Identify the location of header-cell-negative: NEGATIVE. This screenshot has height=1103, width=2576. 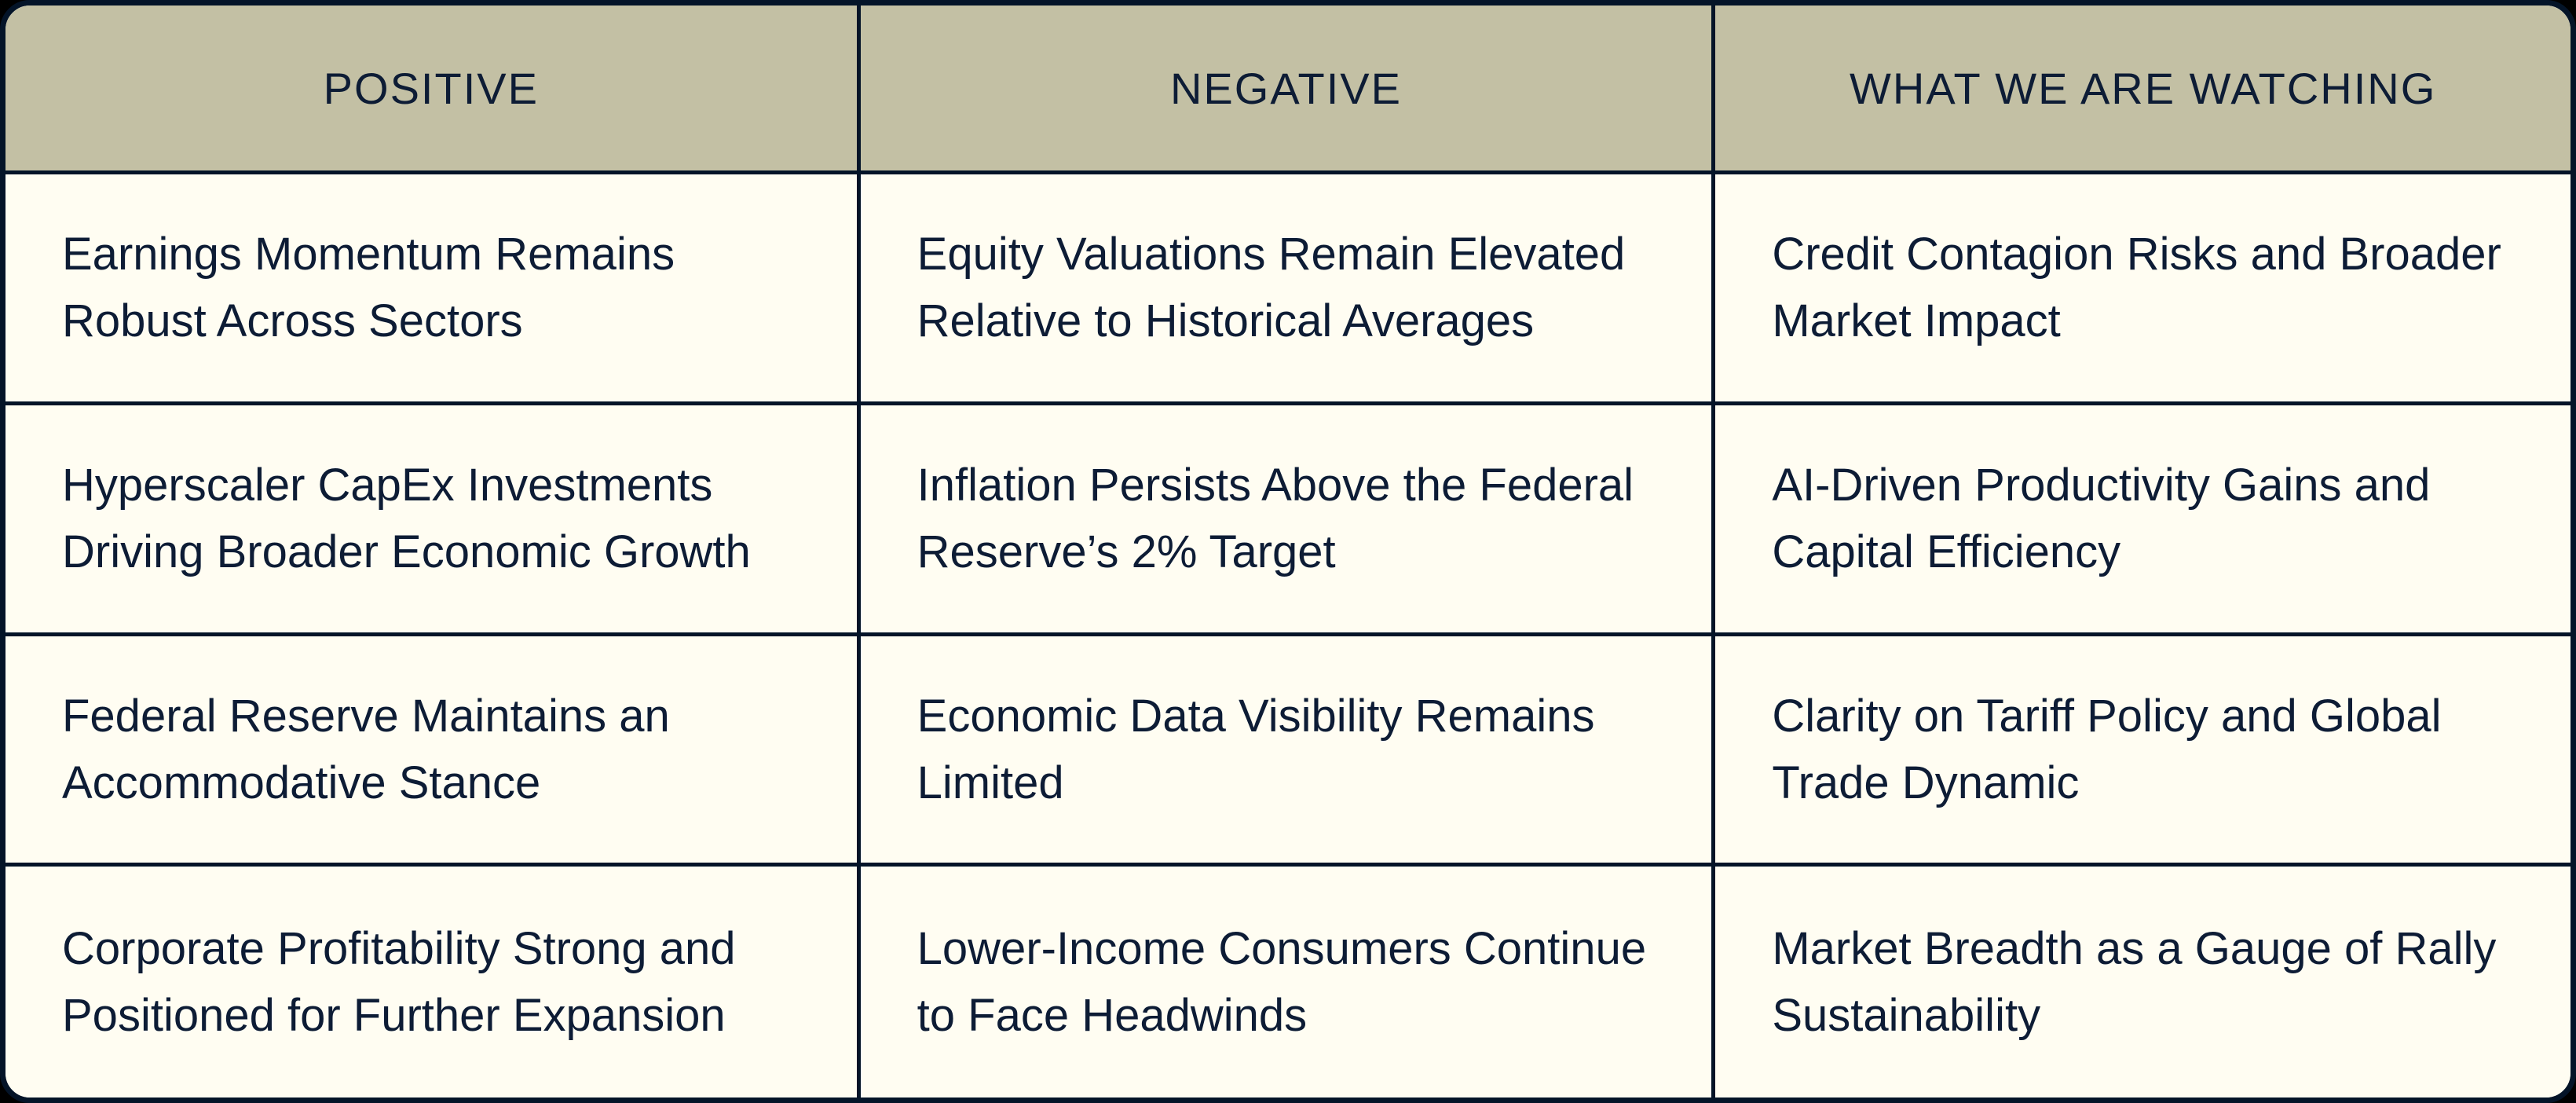
(1288, 89).